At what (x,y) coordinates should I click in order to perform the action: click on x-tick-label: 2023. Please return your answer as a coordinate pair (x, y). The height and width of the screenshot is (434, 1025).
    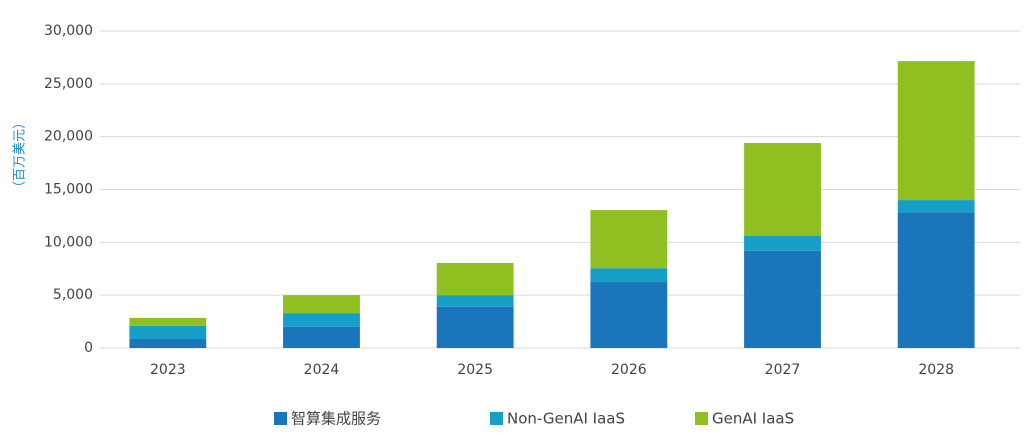
    Looking at the image, I should click on (168, 370).